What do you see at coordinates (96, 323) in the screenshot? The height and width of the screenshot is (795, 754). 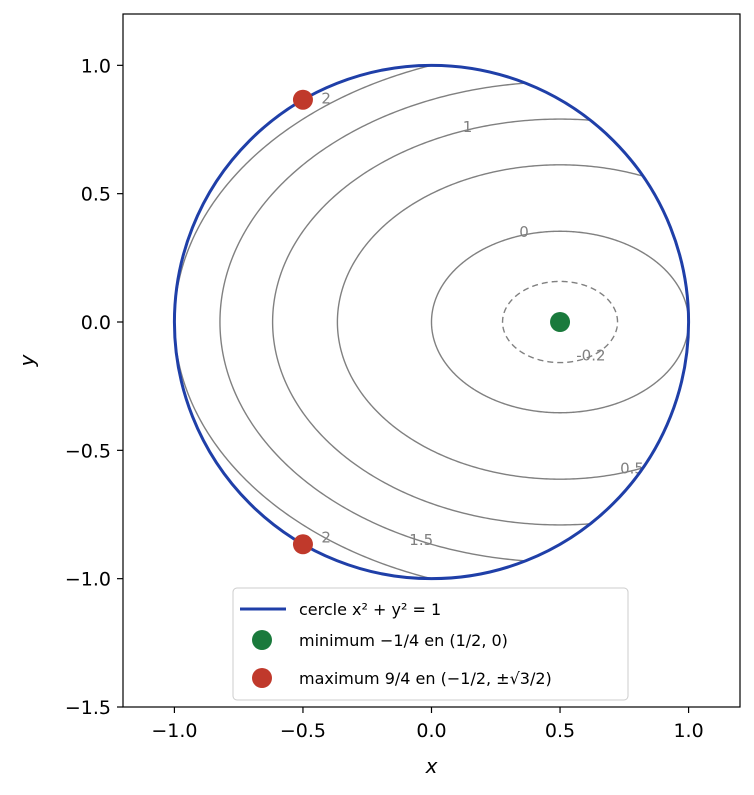 I see `y-tick-label: 0.0` at bounding box center [96, 323].